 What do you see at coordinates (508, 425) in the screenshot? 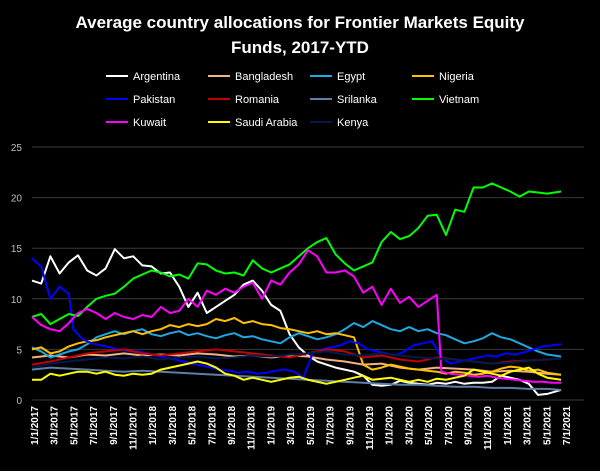
I see `x-tick-label: 1/1/2021` at bounding box center [508, 425].